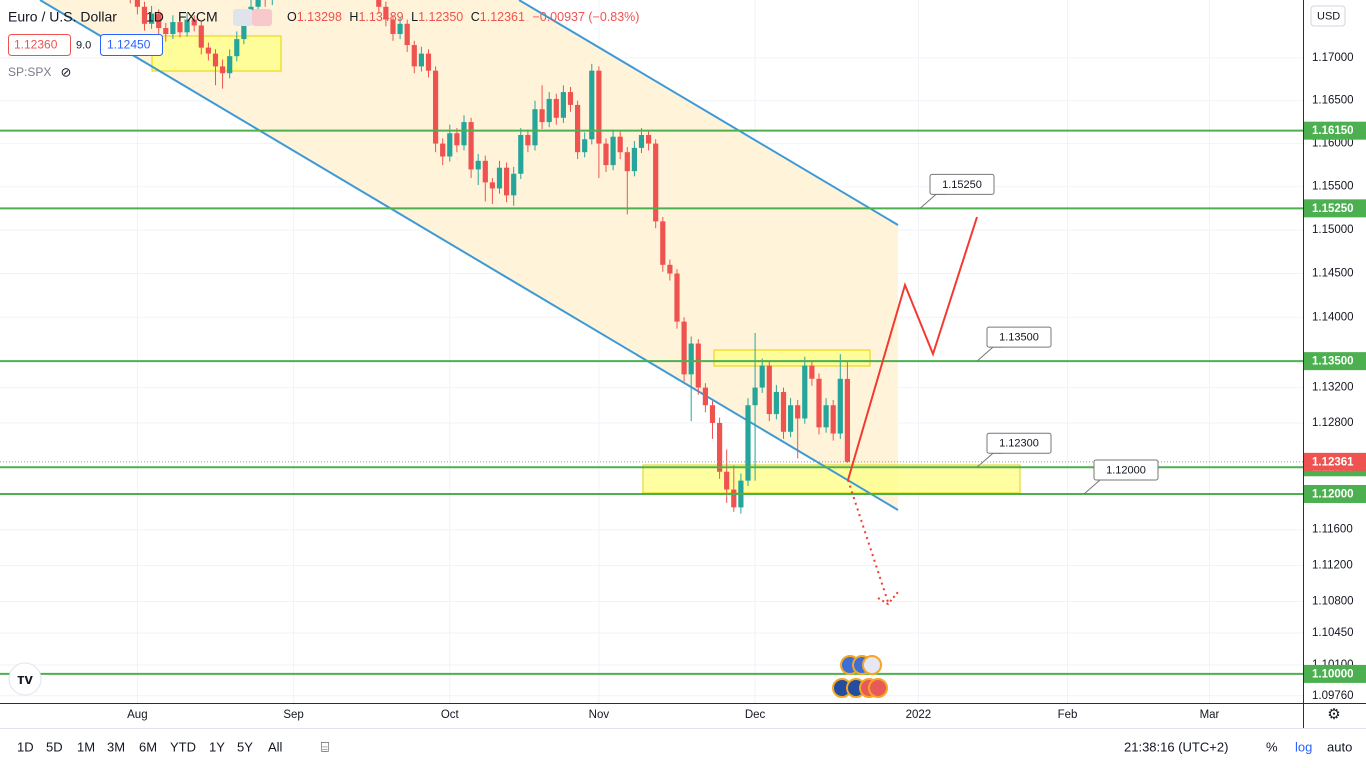 The height and width of the screenshot is (768, 1366). Describe the element at coordinates (66, 71) in the screenshot. I see `visibility-icon: ⊘` at that location.